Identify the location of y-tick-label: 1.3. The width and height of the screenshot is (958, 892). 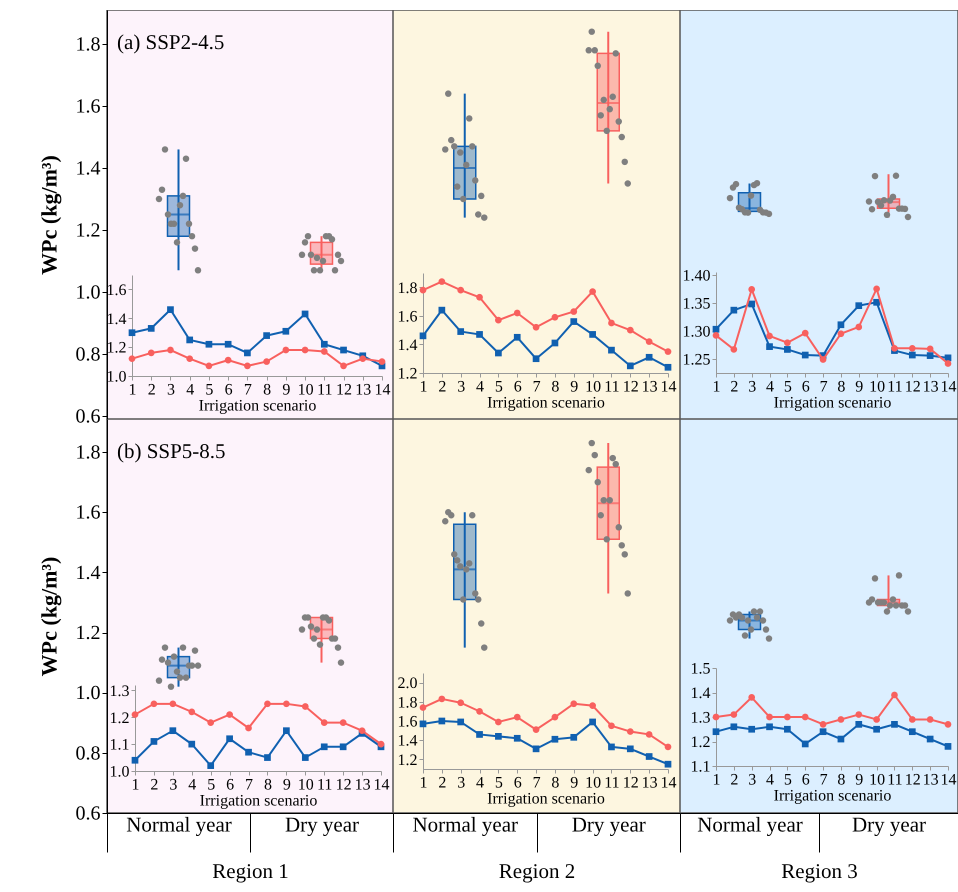
(700, 718).